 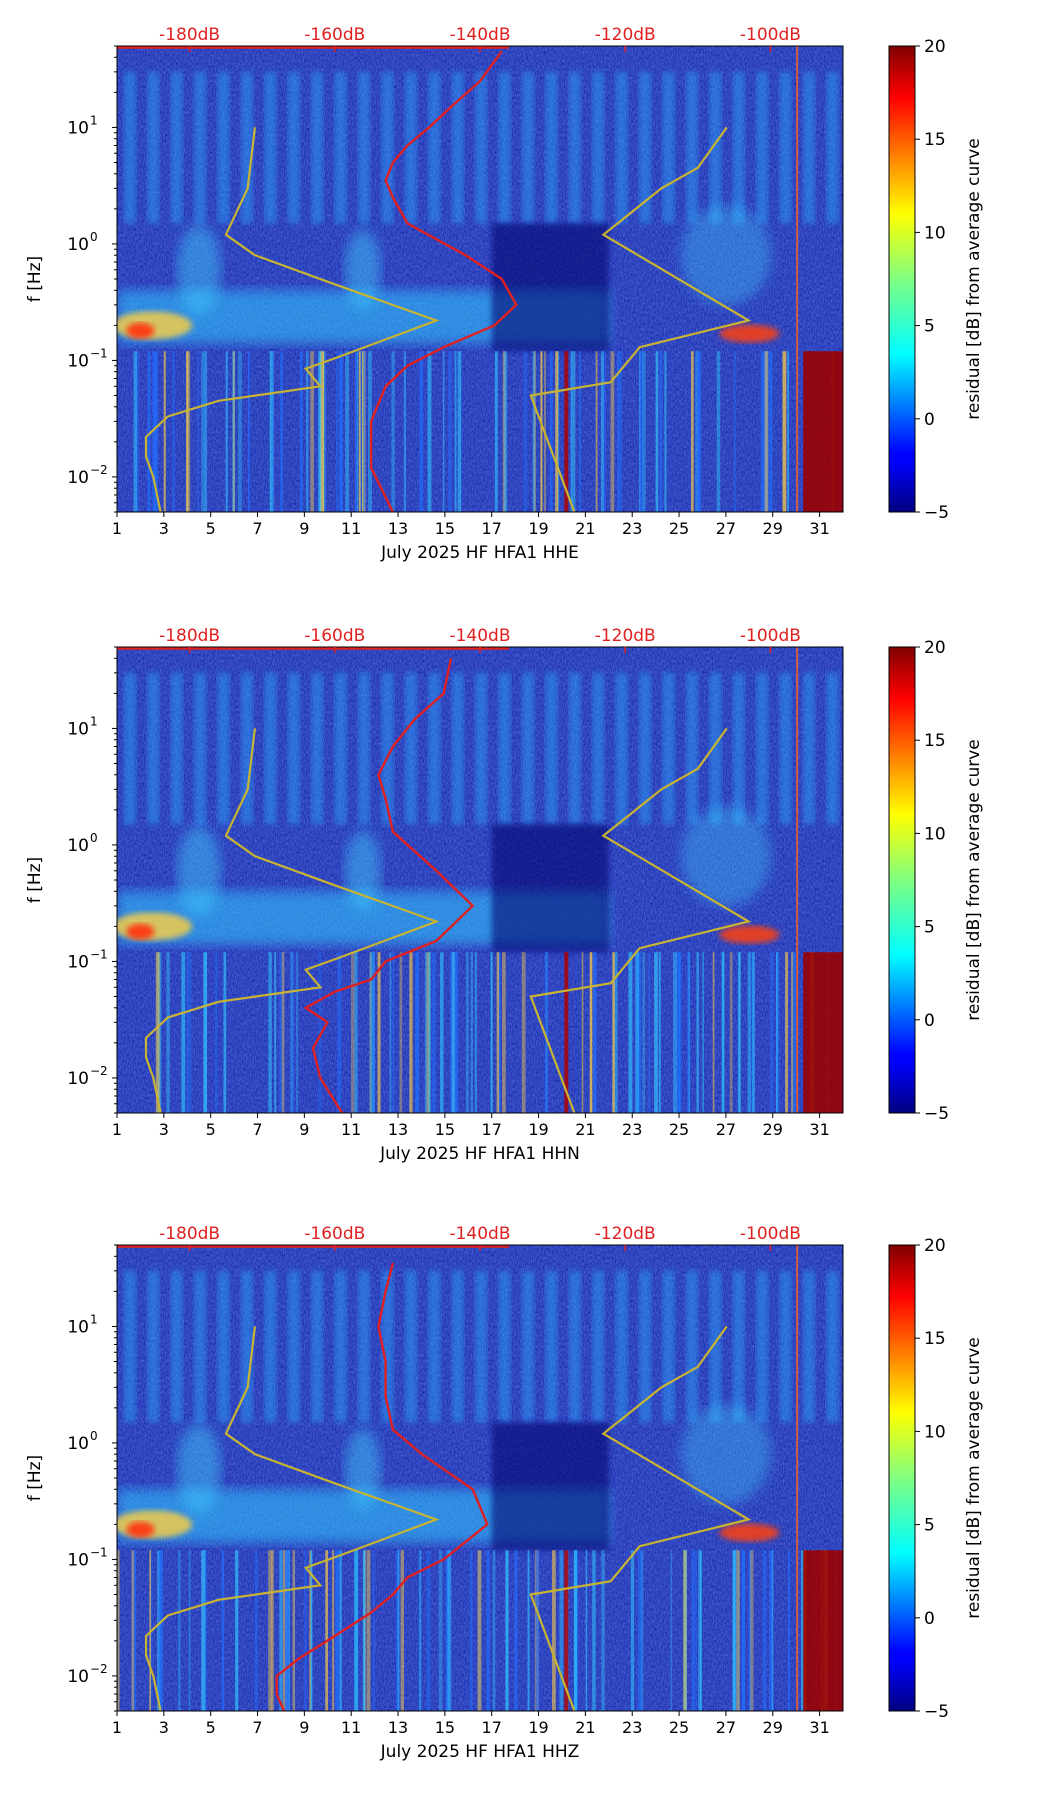 What do you see at coordinates (823, 431) in the screenshot?
I see `event-block` at bounding box center [823, 431].